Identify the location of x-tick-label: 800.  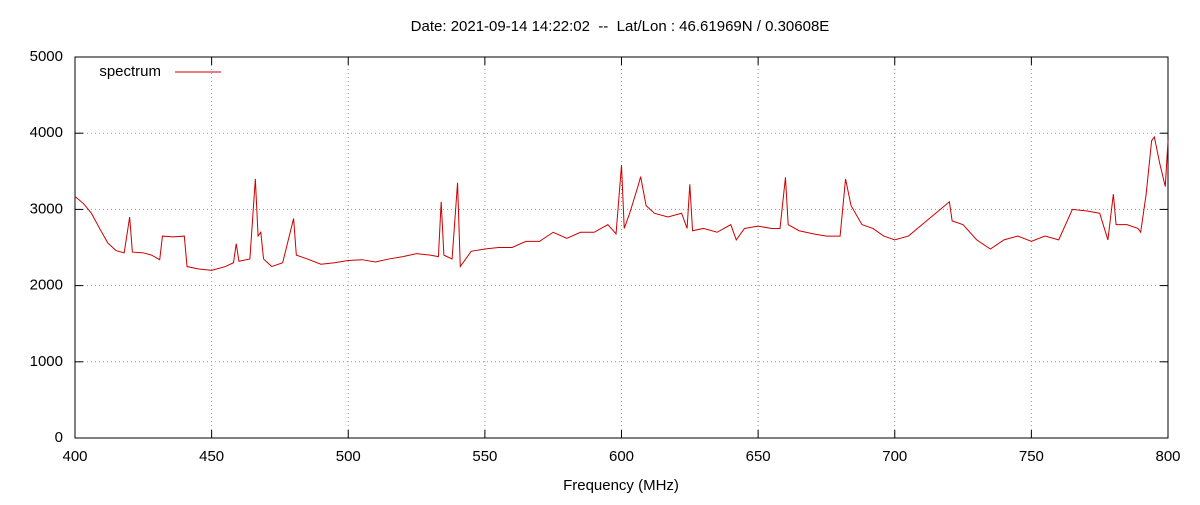
(1167, 456).